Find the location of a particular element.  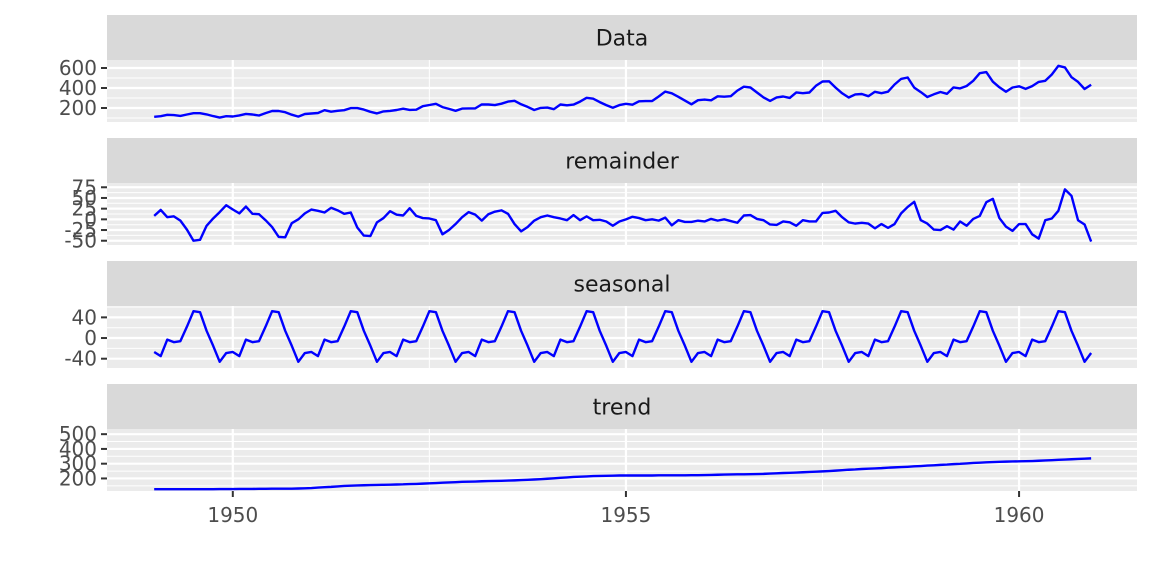

y-tick-label: 40 is located at coordinates (84, 317).